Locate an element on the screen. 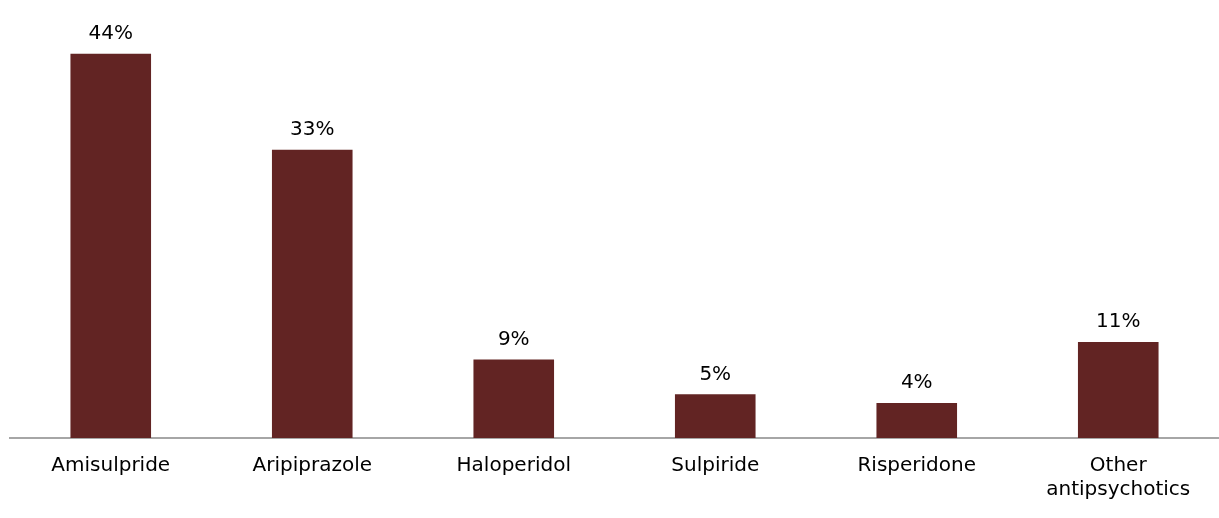  x-tick-label: Risperidone is located at coordinates (917, 464).